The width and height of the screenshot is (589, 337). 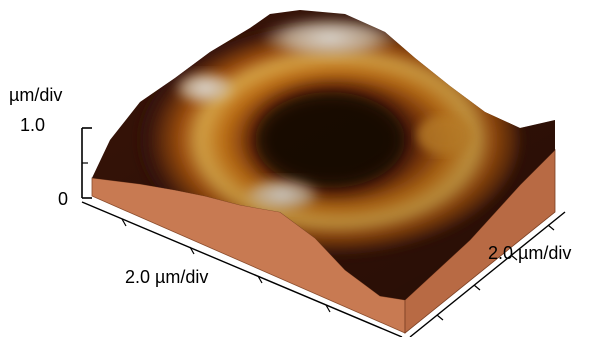 What do you see at coordinates (63, 199) in the screenshot?
I see `z-tick-label-min: 0` at bounding box center [63, 199].